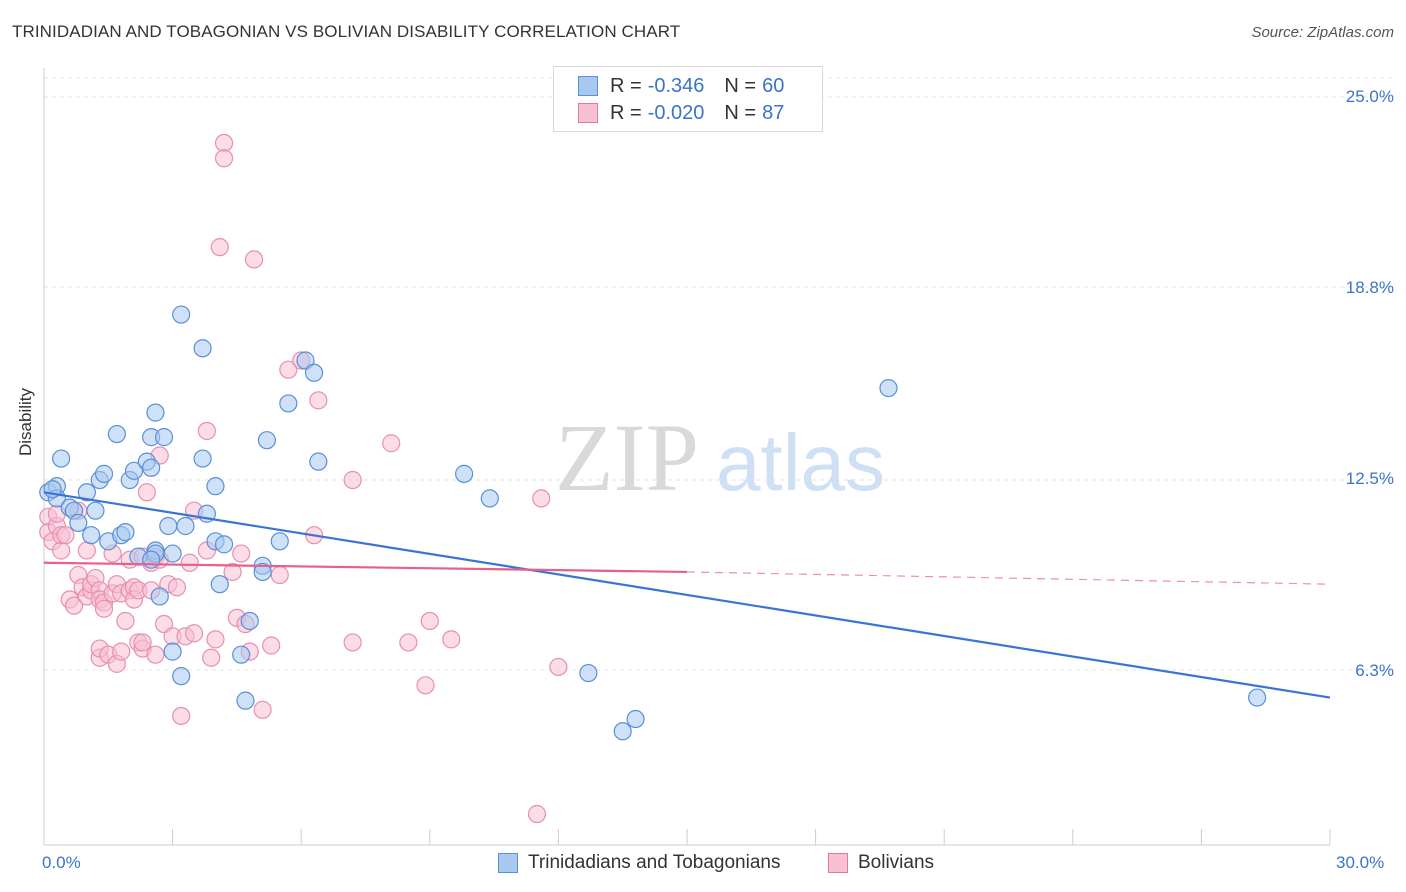 The width and height of the screenshot is (1406, 892). What do you see at coordinates (1369, 96) in the screenshot?
I see `y-tick-label: 25.0%` at bounding box center [1369, 96].